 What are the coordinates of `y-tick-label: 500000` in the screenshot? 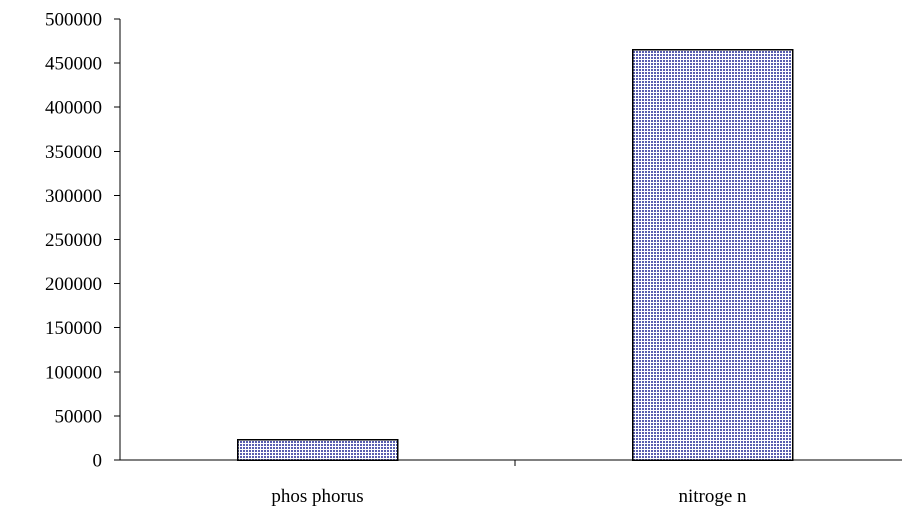 It's located at (73, 20).